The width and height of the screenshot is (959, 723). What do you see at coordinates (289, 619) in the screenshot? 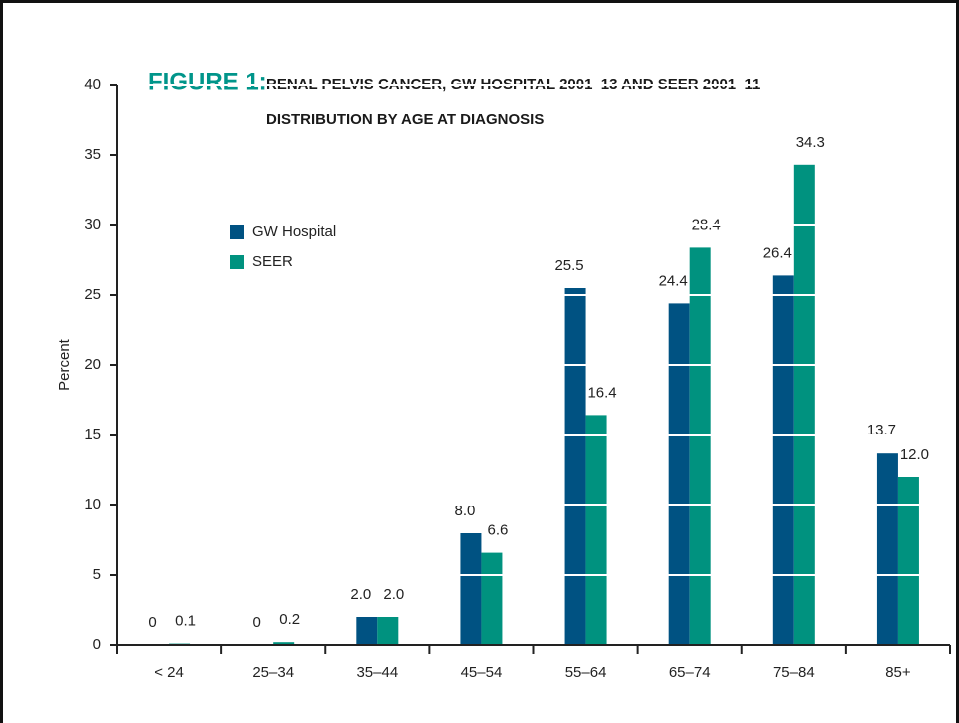
I see `data-label: 0.2` at bounding box center [289, 619].